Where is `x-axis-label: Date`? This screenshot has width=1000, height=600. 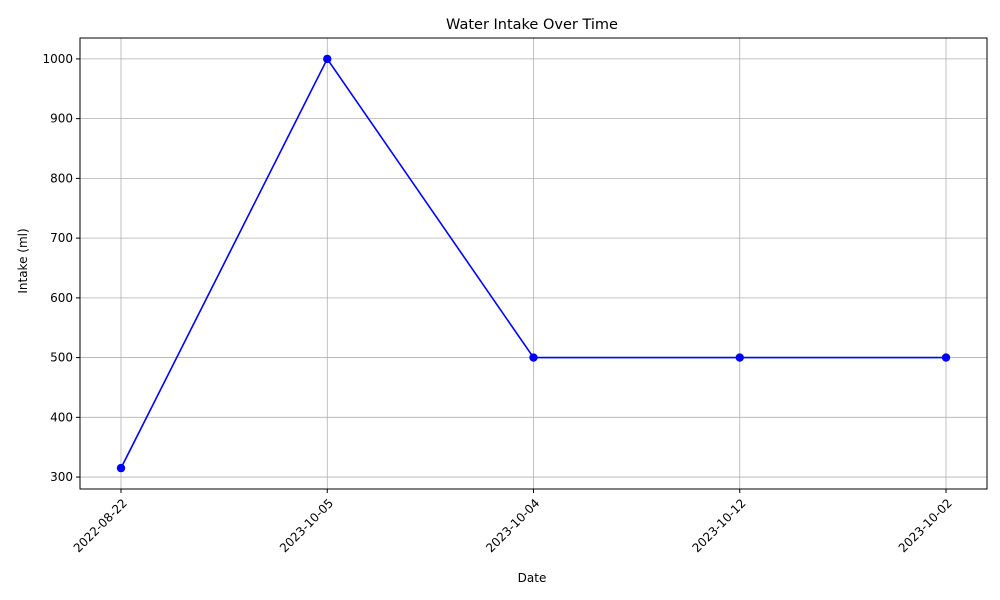
x-axis-label: Date is located at coordinates (532, 578).